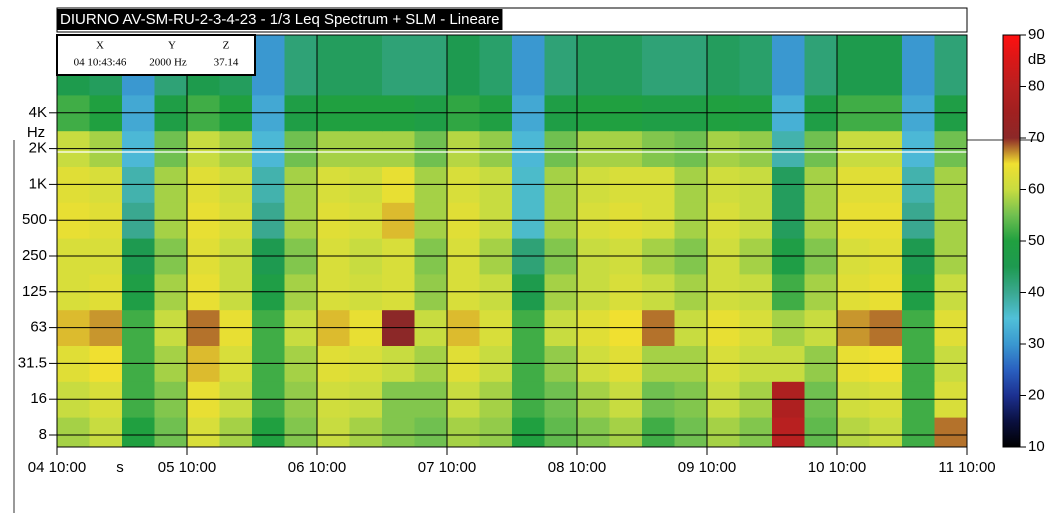  I want to click on cursor-box-frame, so click(156, 55).